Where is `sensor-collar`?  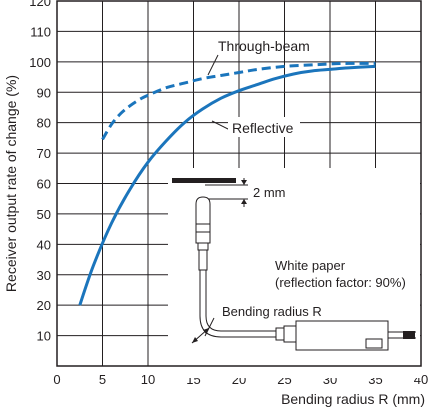
sensor-collar is located at coordinates (203, 246).